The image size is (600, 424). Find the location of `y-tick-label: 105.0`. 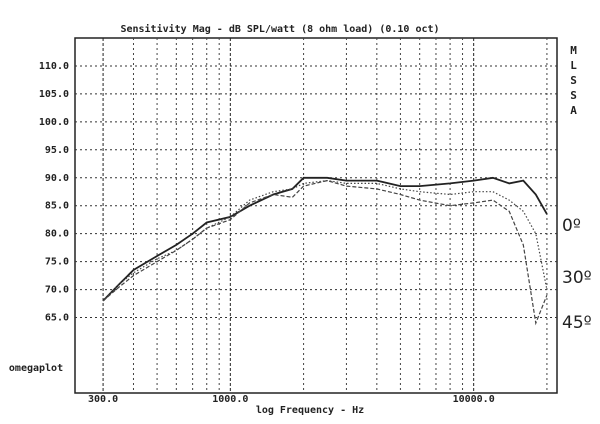

y-tick-label: 105.0 is located at coordinates (54, 94).